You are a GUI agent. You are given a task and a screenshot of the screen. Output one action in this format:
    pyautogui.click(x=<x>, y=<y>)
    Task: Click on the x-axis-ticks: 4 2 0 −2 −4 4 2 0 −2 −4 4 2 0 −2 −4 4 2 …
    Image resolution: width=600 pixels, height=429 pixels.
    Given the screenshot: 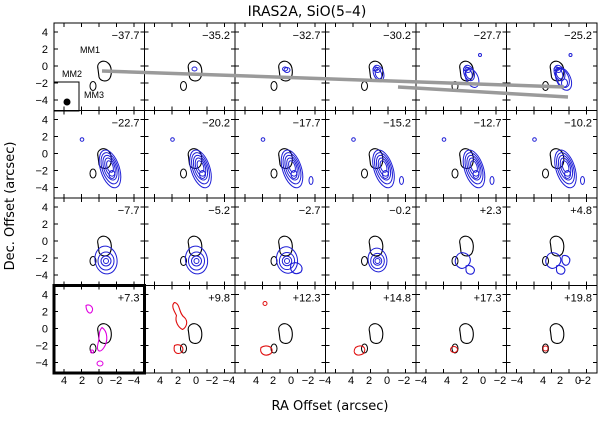 What is the action you would take?
    pyautogui.click(x=326, y=381)
    